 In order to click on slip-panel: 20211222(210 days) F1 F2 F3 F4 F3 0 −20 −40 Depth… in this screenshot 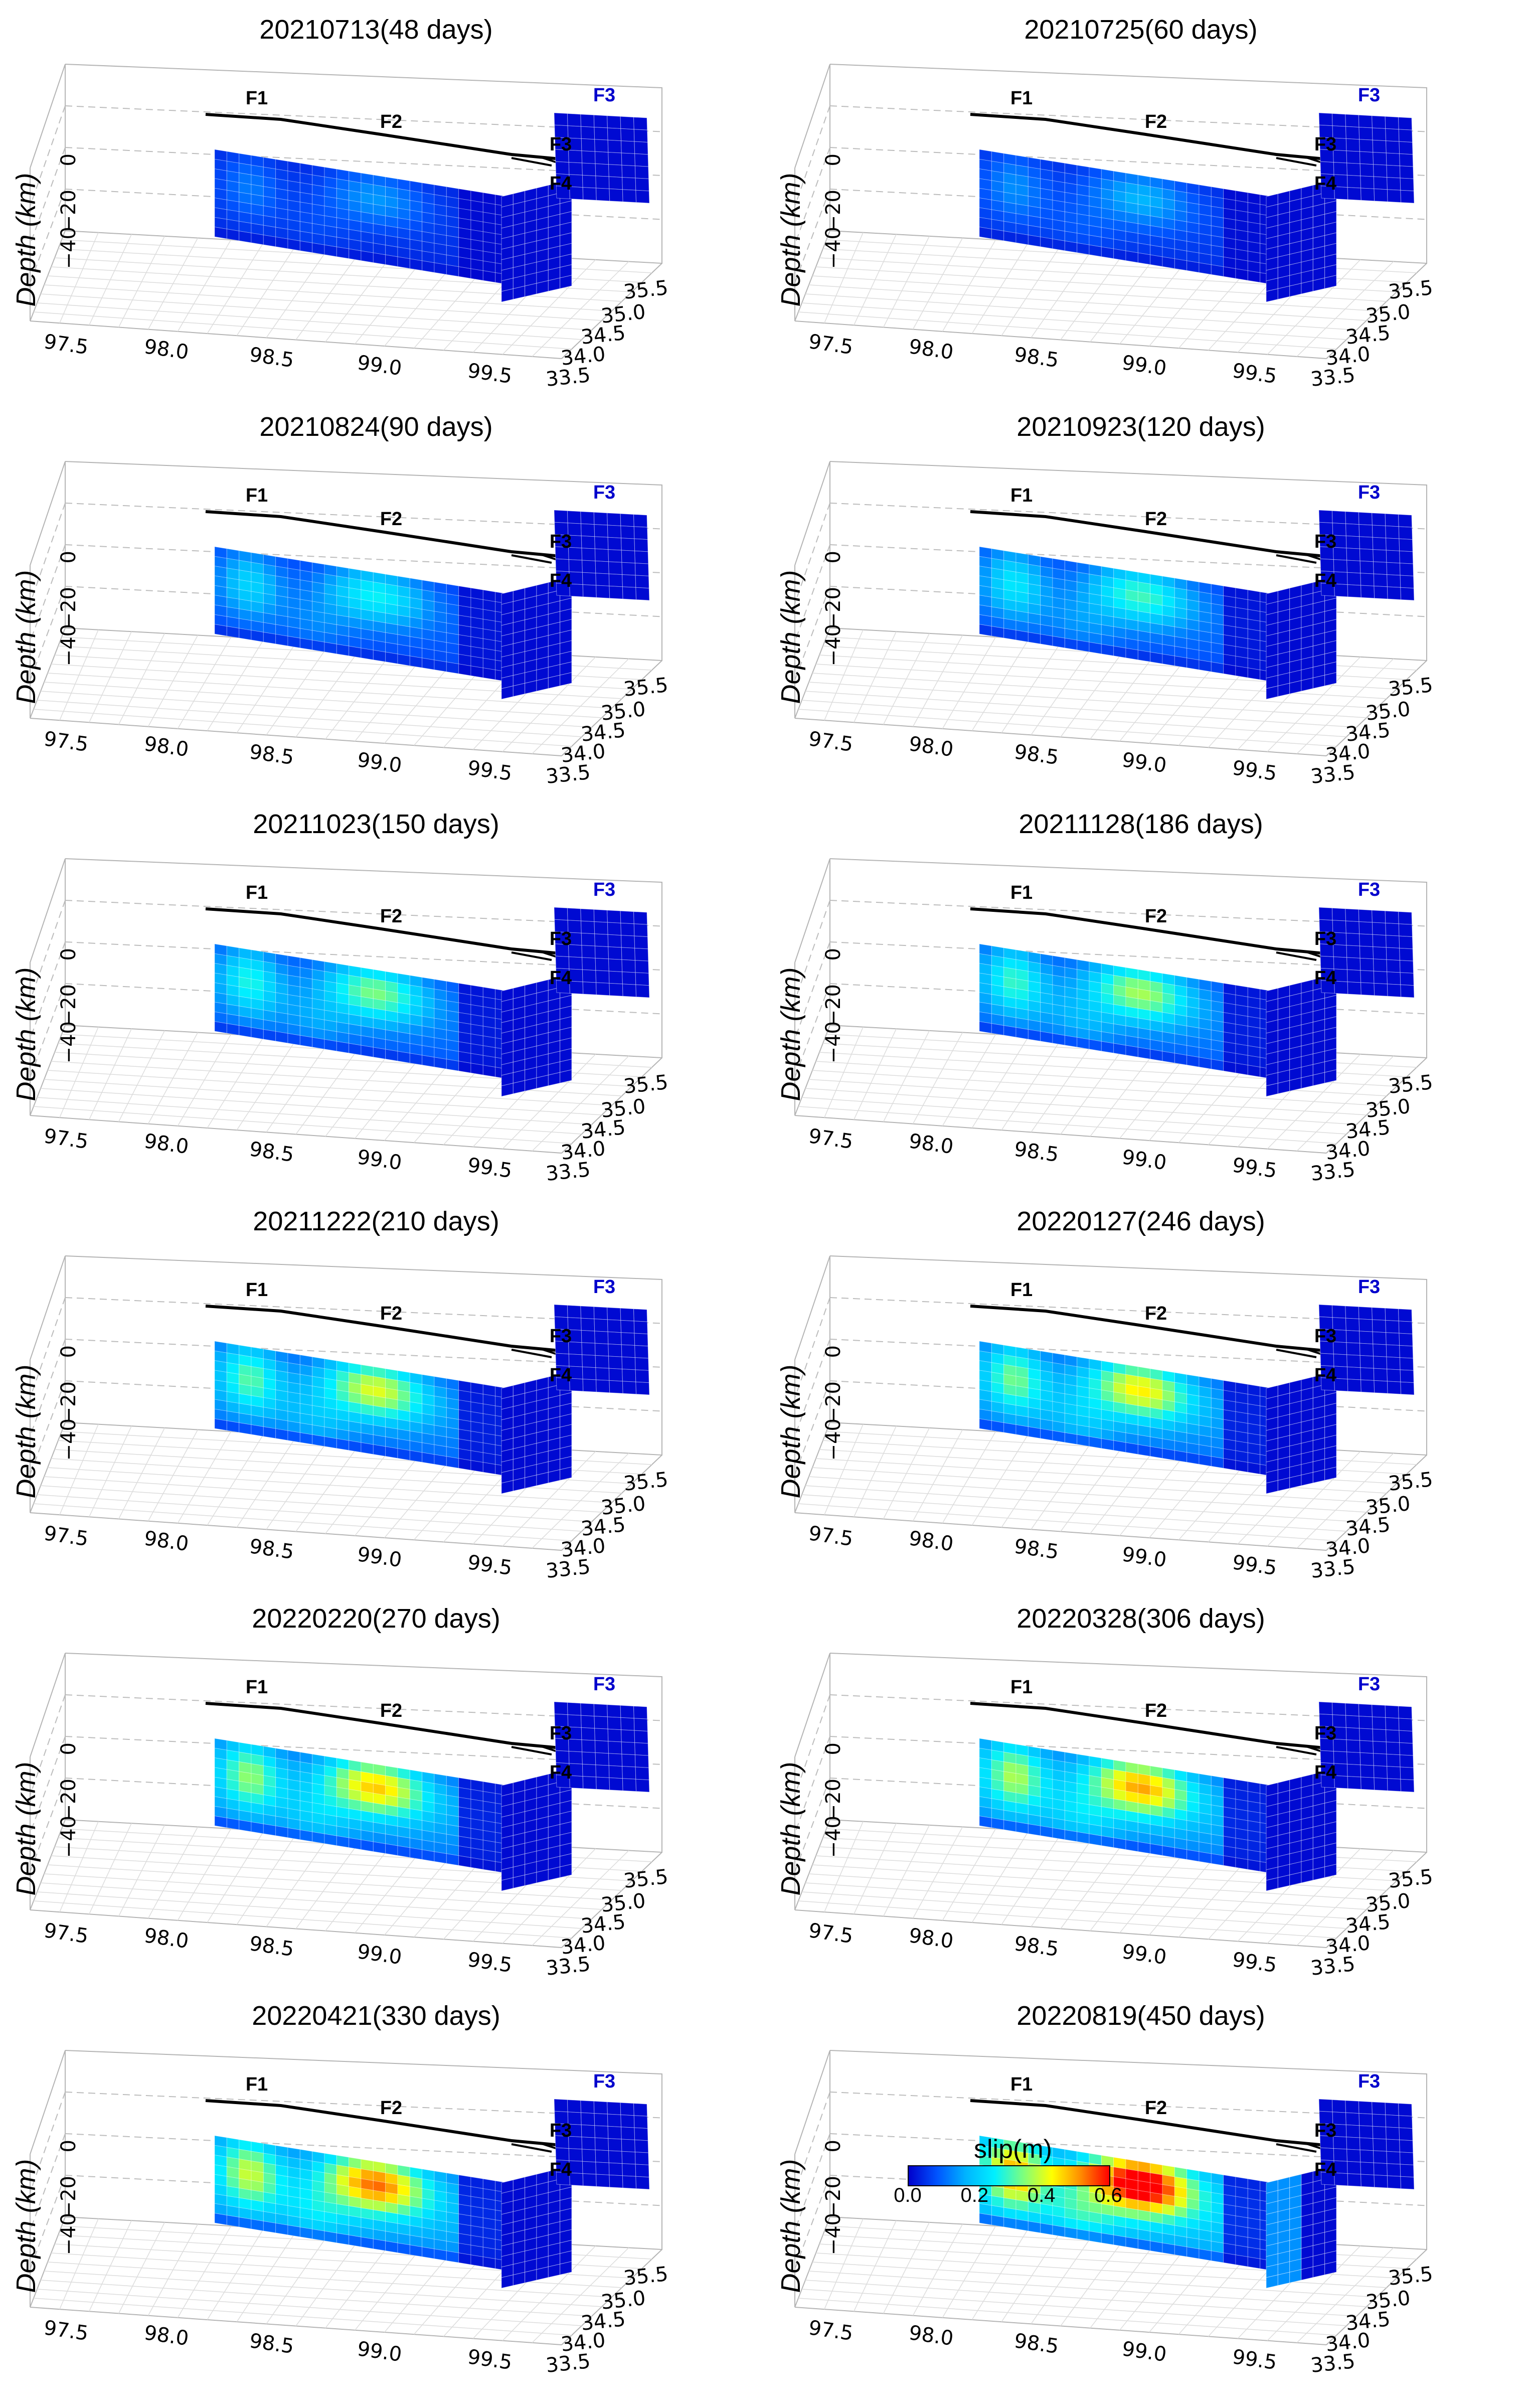, I will do `click(376, 1395)`.